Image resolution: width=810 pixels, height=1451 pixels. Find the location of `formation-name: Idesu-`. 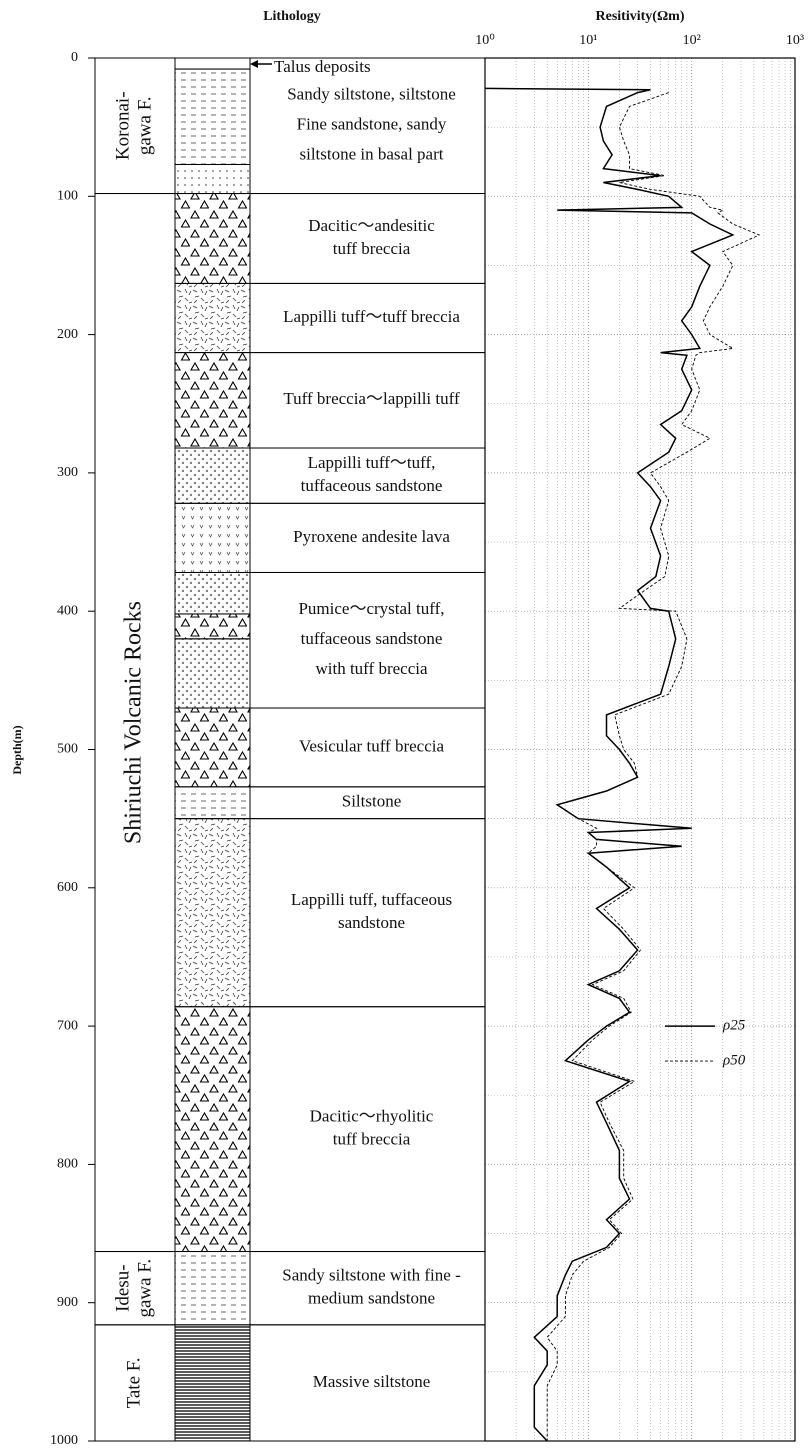

formation-name: Idesu- is located at coordinates (122, 1287).